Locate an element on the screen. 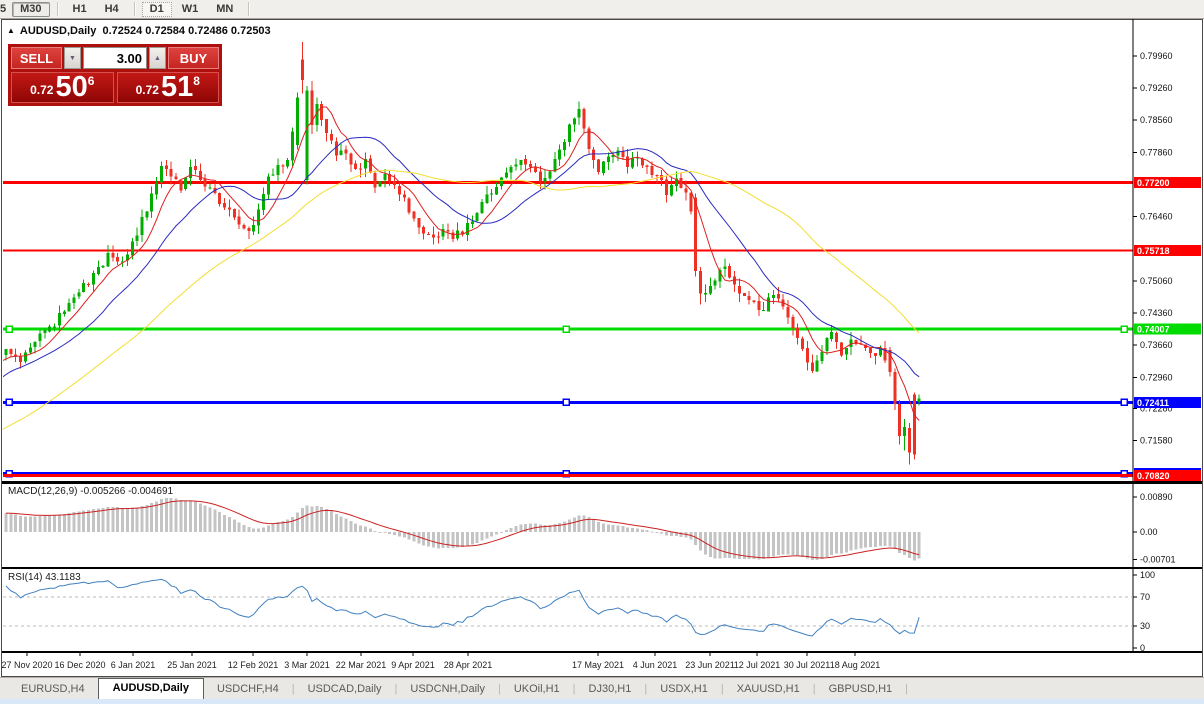 This screenshot has width=1204, height=704. price-tag-0.77200: 0.77200 is located at coordinates (1167, 183).